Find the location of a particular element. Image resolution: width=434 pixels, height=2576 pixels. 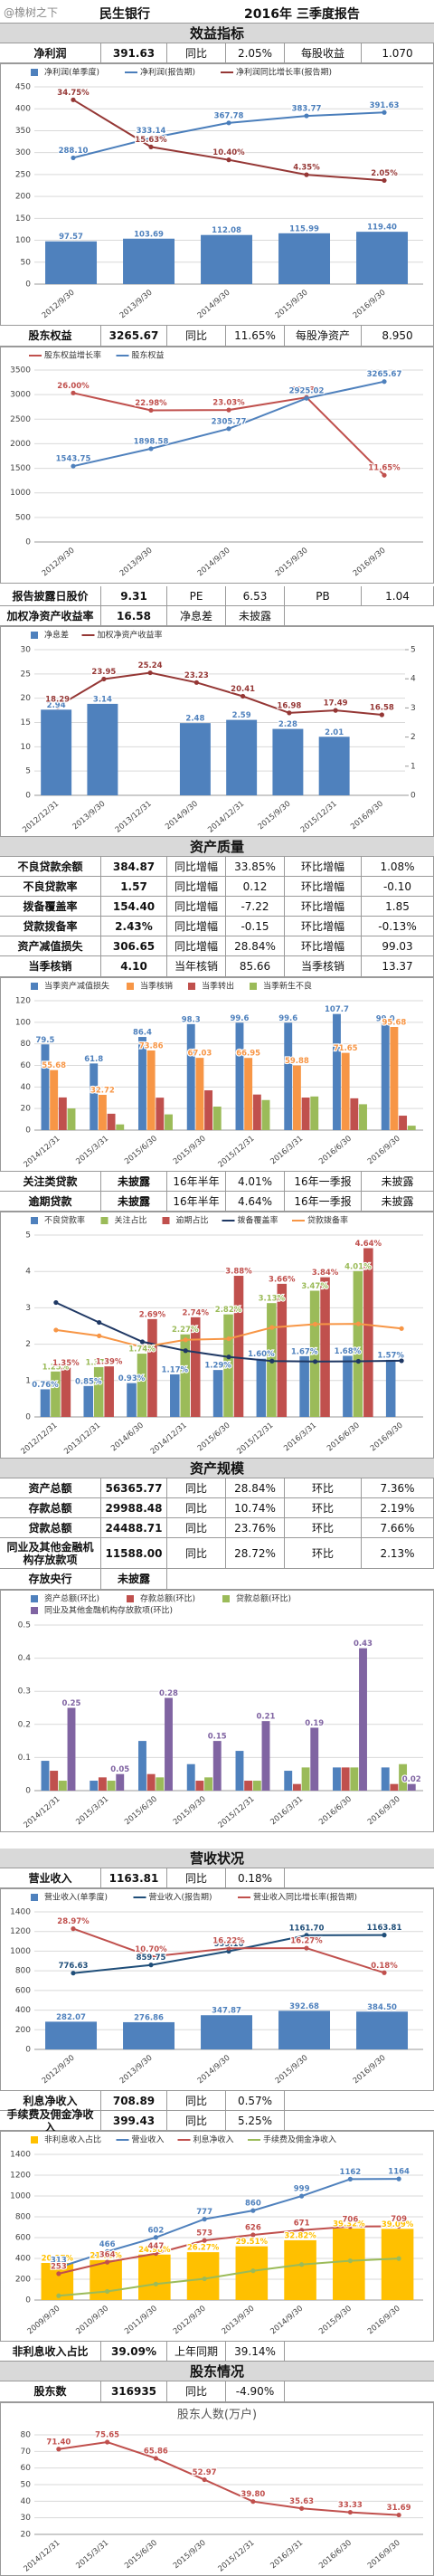

cell-value: 2.43% is located at coordinates (134, 927).